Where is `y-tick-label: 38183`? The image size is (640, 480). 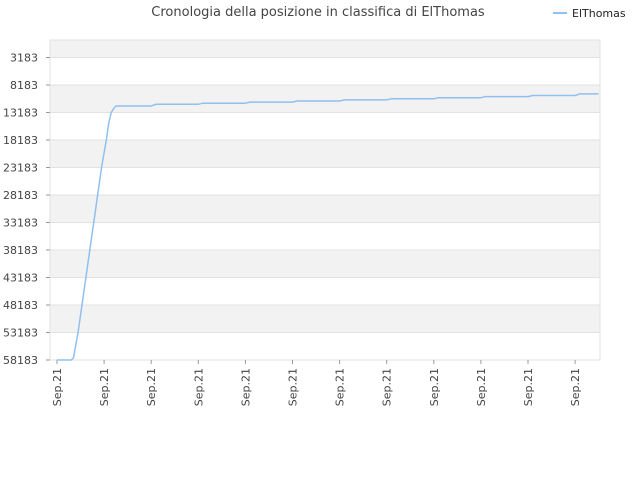 y-tick-label: 38183 is located at coordinates (20, 250).